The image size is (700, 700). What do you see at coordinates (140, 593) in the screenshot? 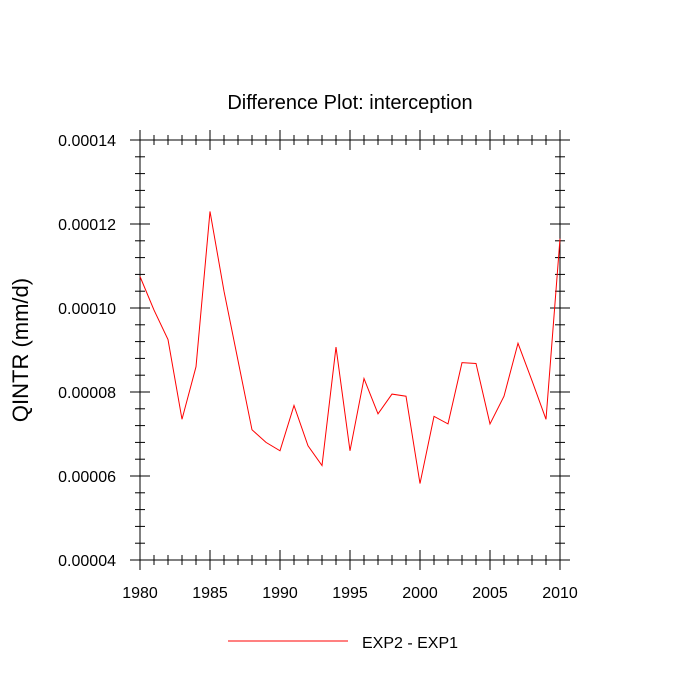
I see `x-tick-label: 1980` at bounding box center [140, 593].